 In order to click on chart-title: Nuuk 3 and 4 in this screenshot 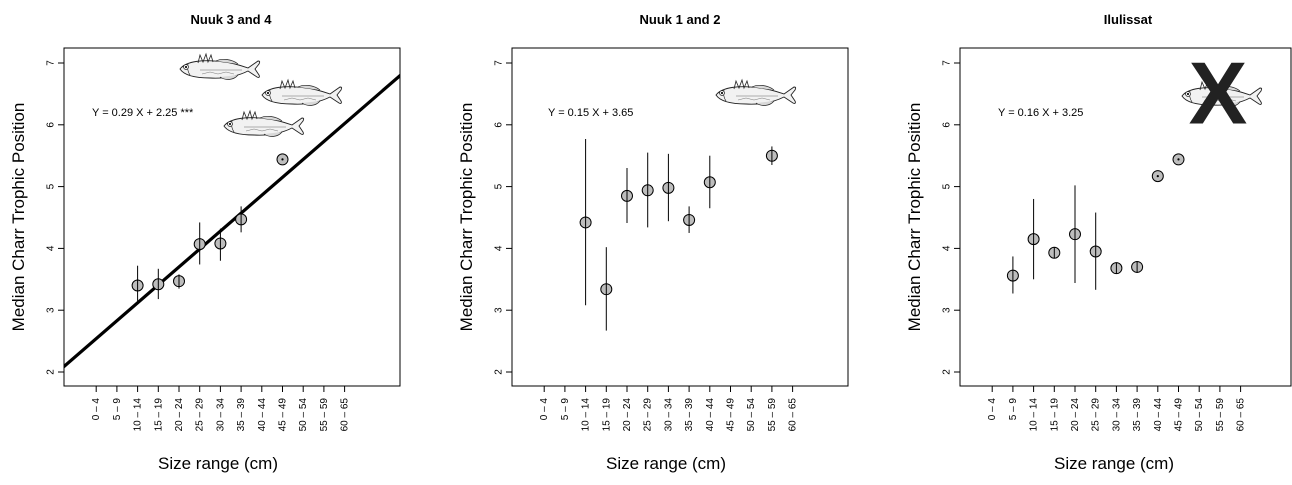, I will do `click(232, 19)`.